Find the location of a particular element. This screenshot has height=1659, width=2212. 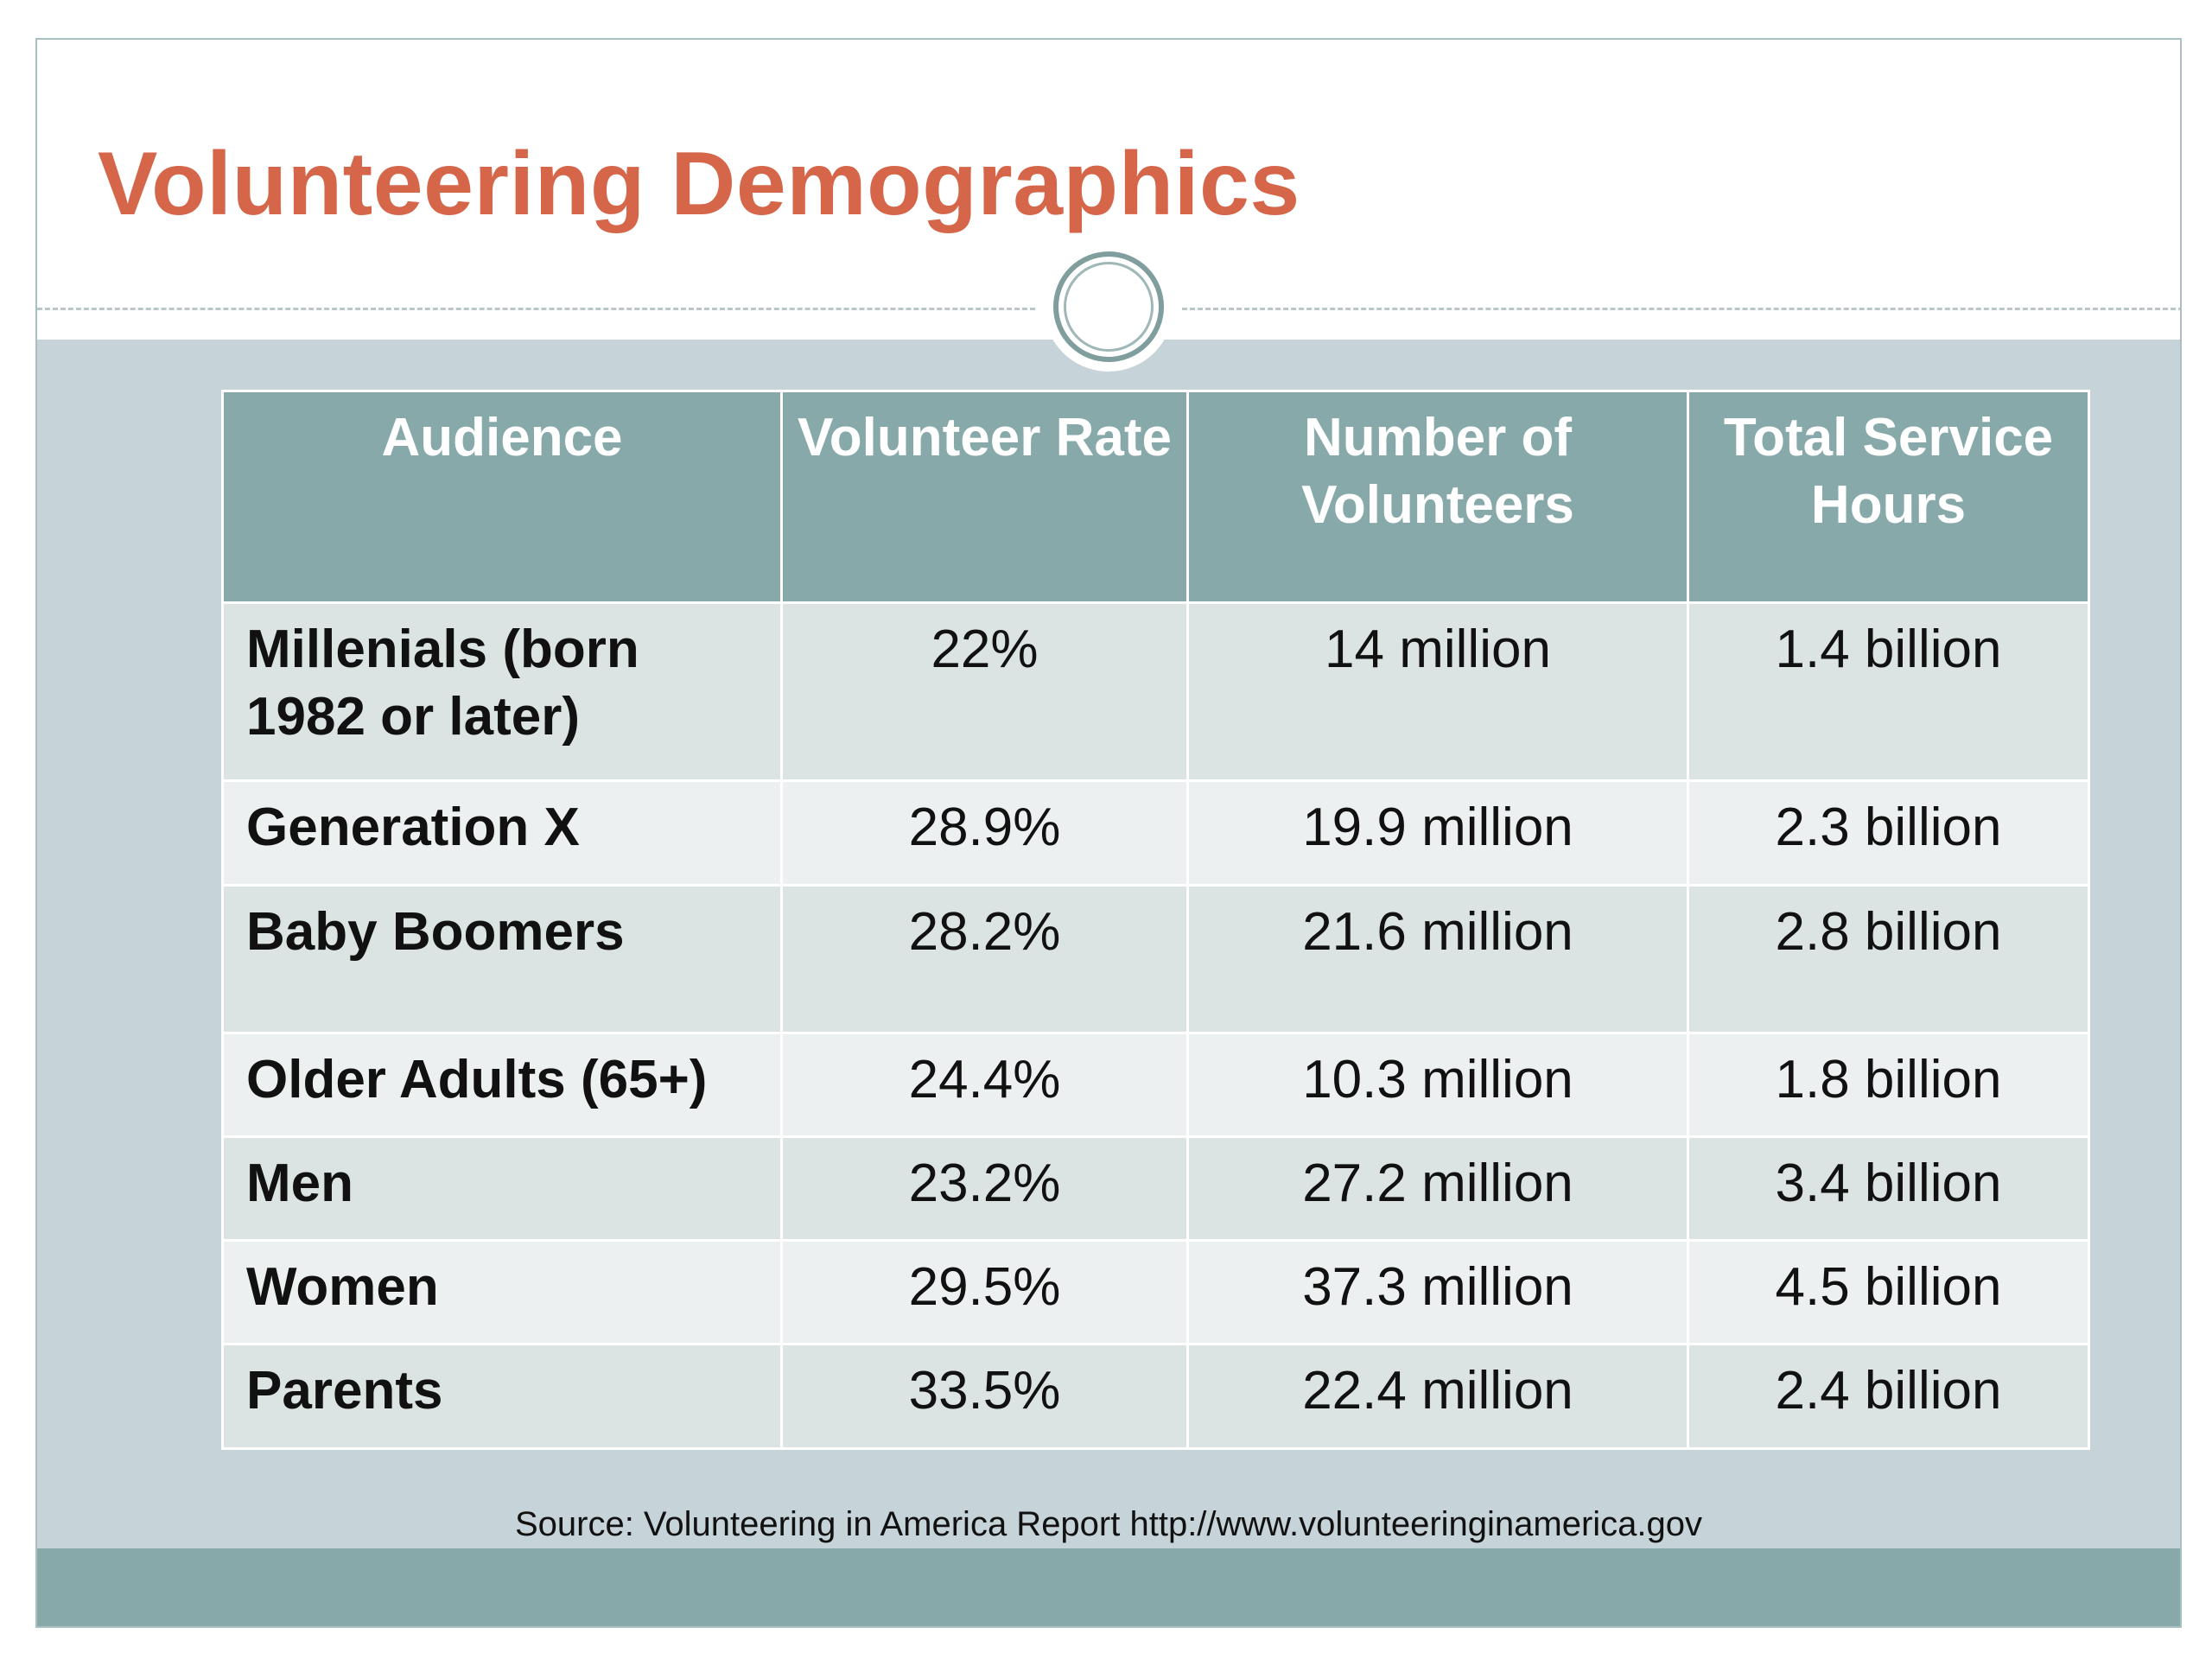

cell-audience: Generation X is located at coordinates (502, 833).